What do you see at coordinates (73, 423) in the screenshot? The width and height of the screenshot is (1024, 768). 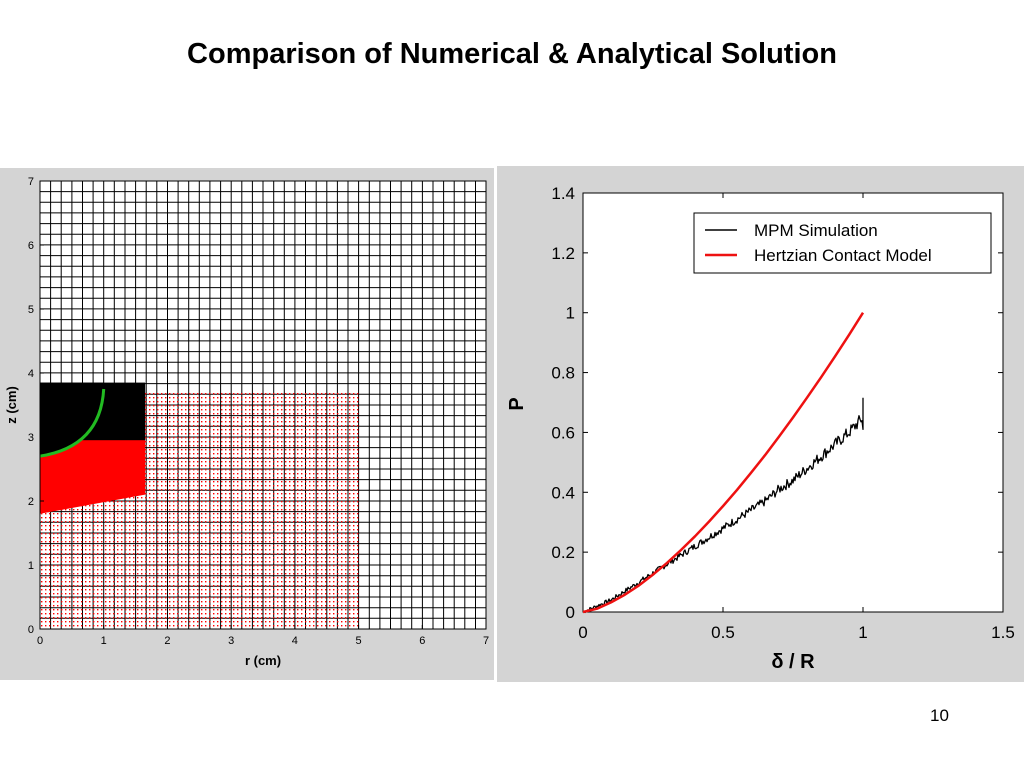 I see `contact-surface-curve` at bounding box center [73, 423].